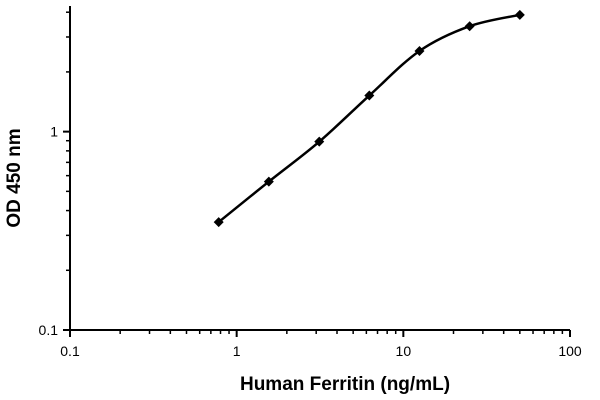 Image resolution: width=600 pixels, height=400 pixels. What do you see at coordinates (345, 384) in the screenshot?
I see `x-axis-title: Human Ferritin (ng/mL)` at bounding box center [345, 384].